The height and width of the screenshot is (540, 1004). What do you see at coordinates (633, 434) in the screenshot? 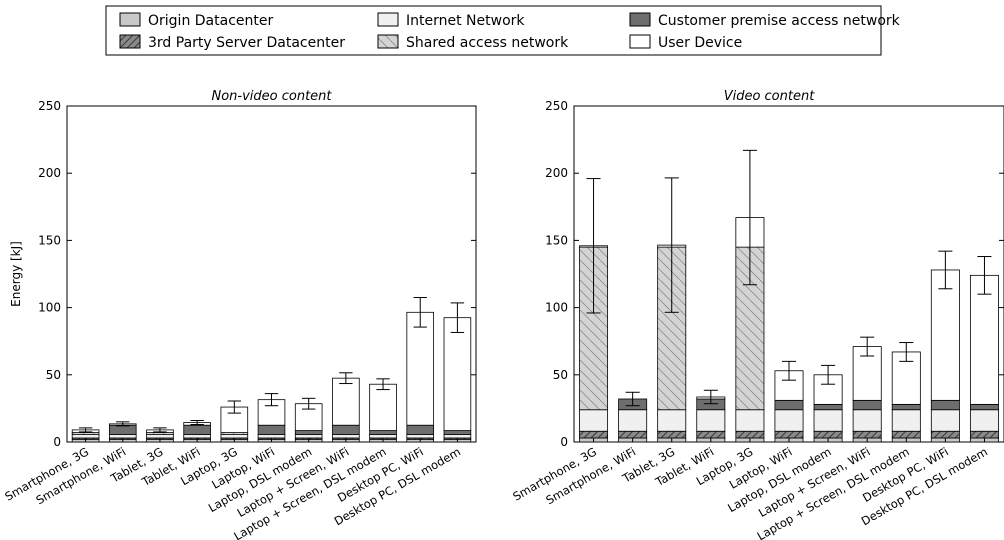
I see `video-bar-smartphone-wifi-thirdparty` at bounding box center [633, 434].